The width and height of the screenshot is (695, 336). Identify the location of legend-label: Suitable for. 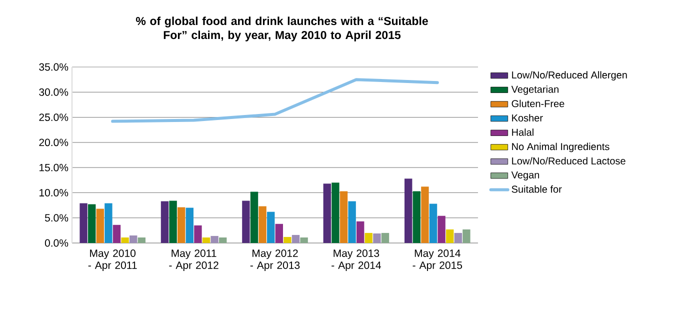
(537, 189).